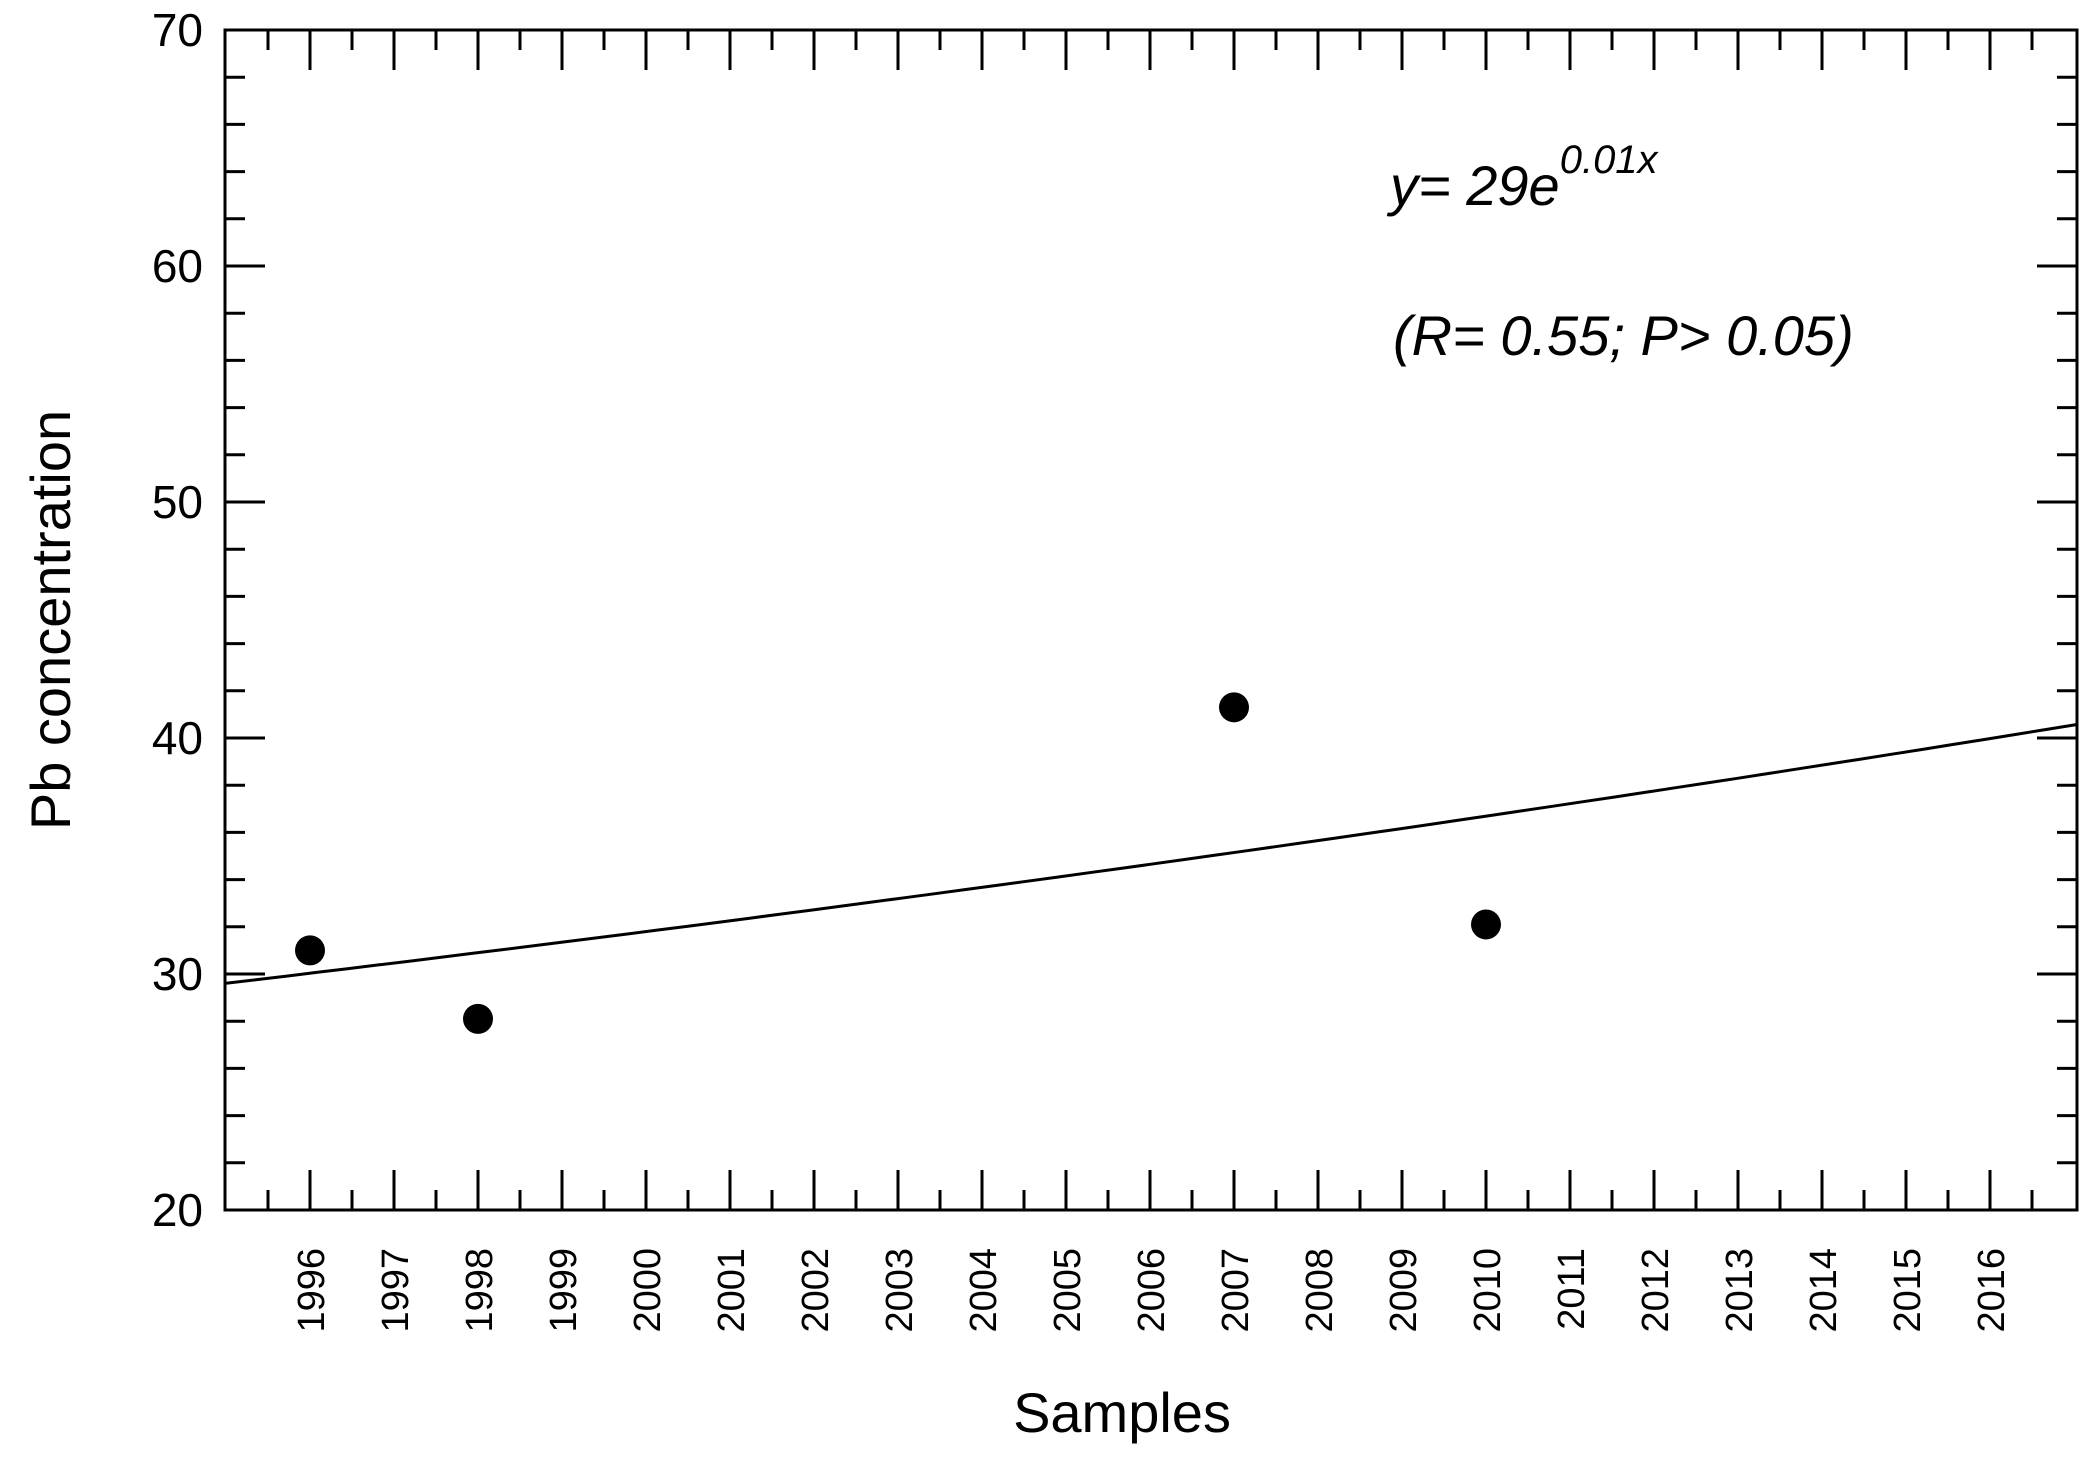 The image size is (2095, 1462). What do you see at coordinates (177, 974) in the screenshot?
I see `y-tick-label: 30` at bounding box center [177, 974].